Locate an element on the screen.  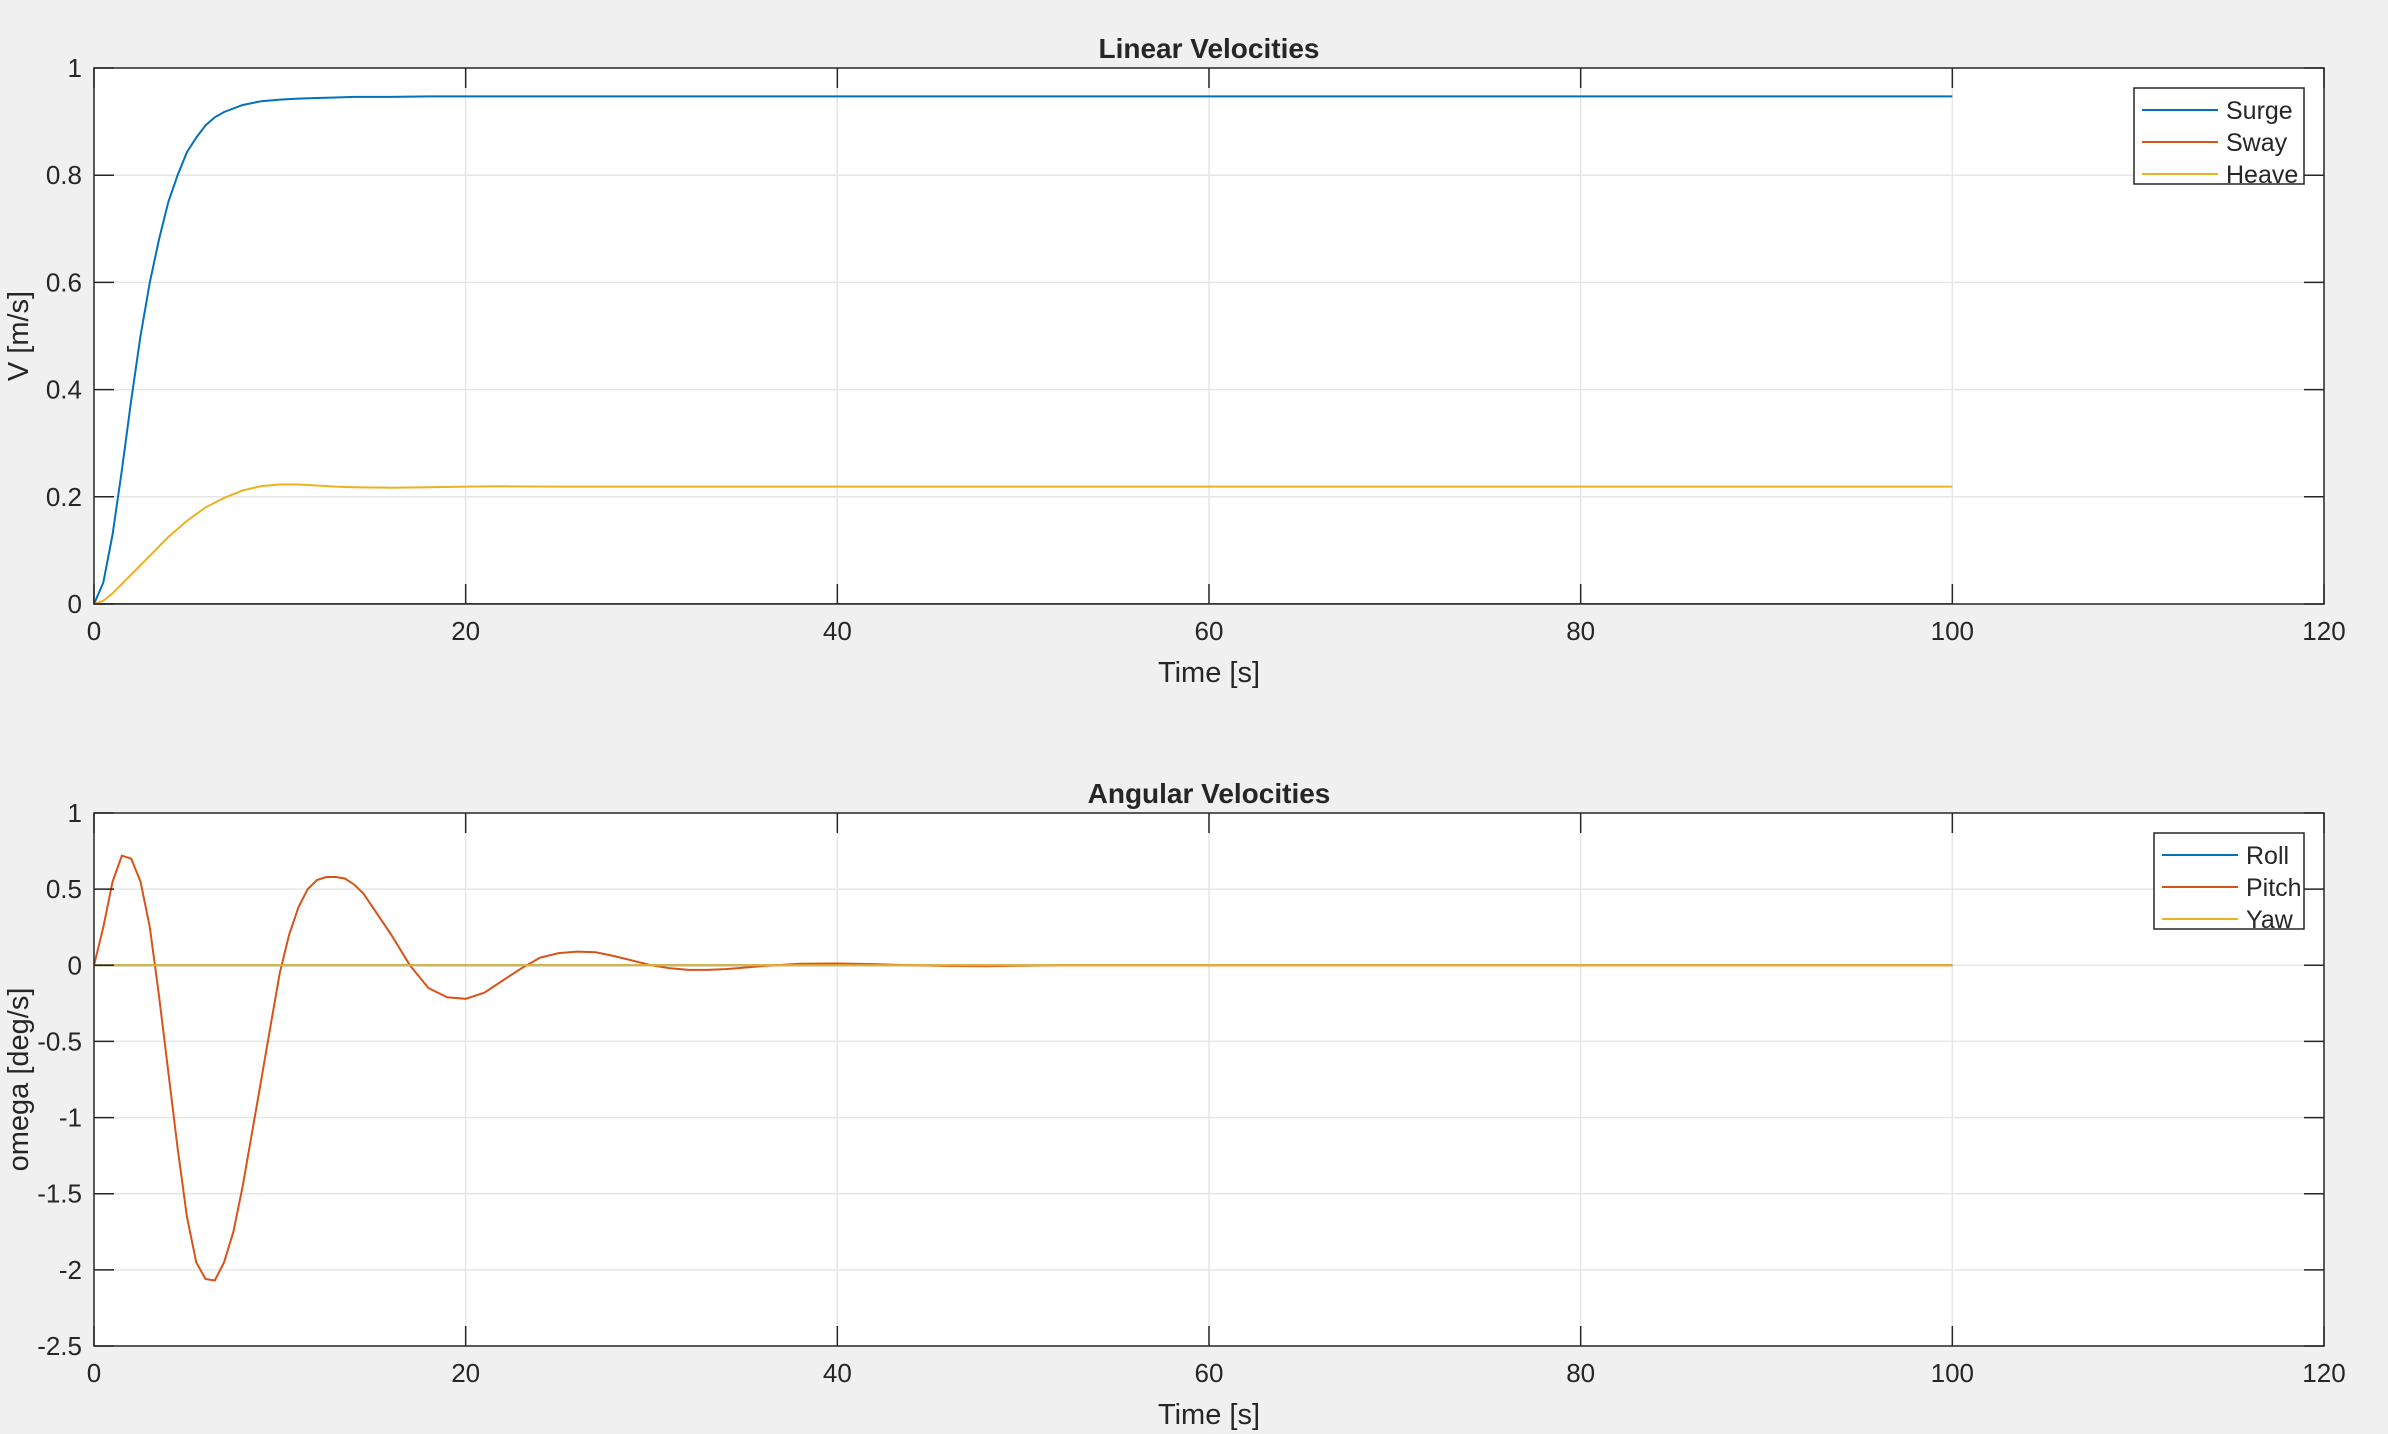
legend-label-yaw: Yaw is located at coordinates (2270, 920).